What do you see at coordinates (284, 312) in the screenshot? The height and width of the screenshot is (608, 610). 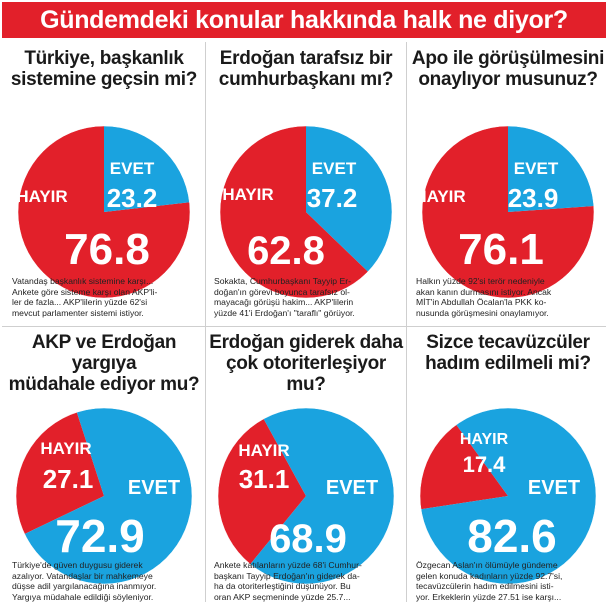 I see `poll-caption-line: yüzde 41'i Erdoğan'ı "taraflı" görüyor.` at bounding box center [284, 312].